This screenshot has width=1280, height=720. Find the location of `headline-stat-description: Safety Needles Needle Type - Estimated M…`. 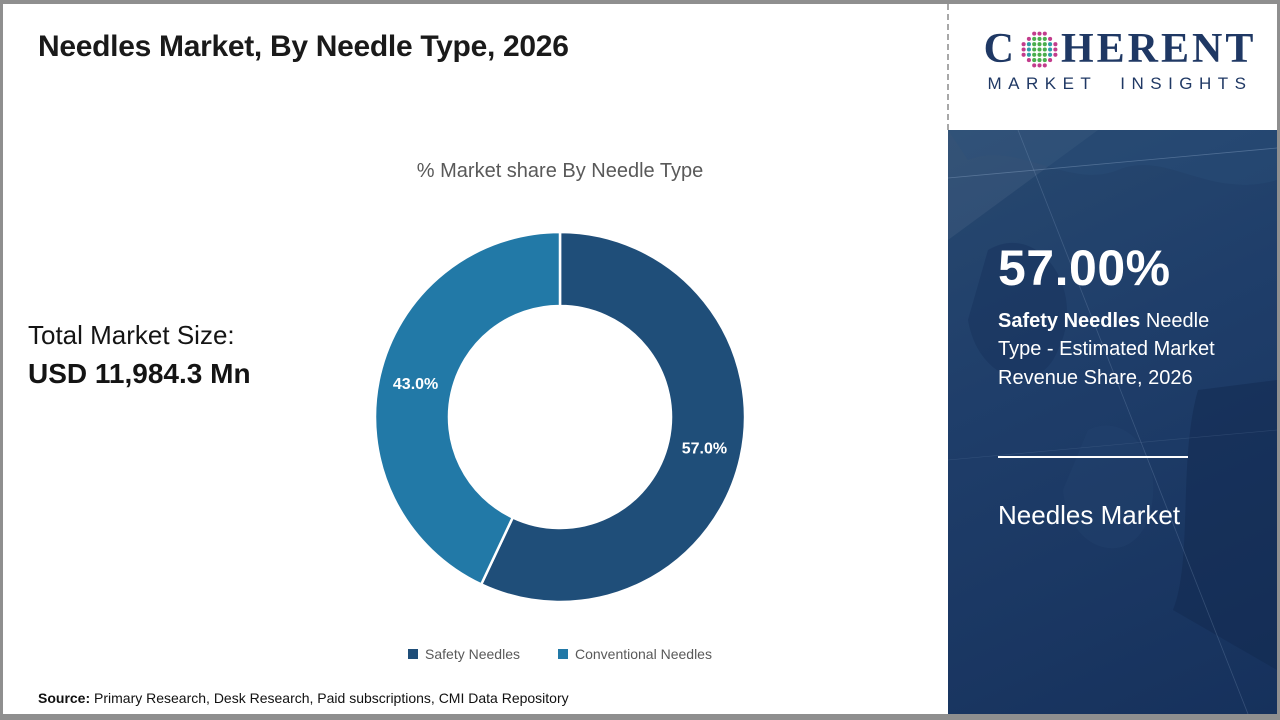

headline-stat-description: Safety Needles Needle Type - Estimated M… is located at coordinates (1124, 350).